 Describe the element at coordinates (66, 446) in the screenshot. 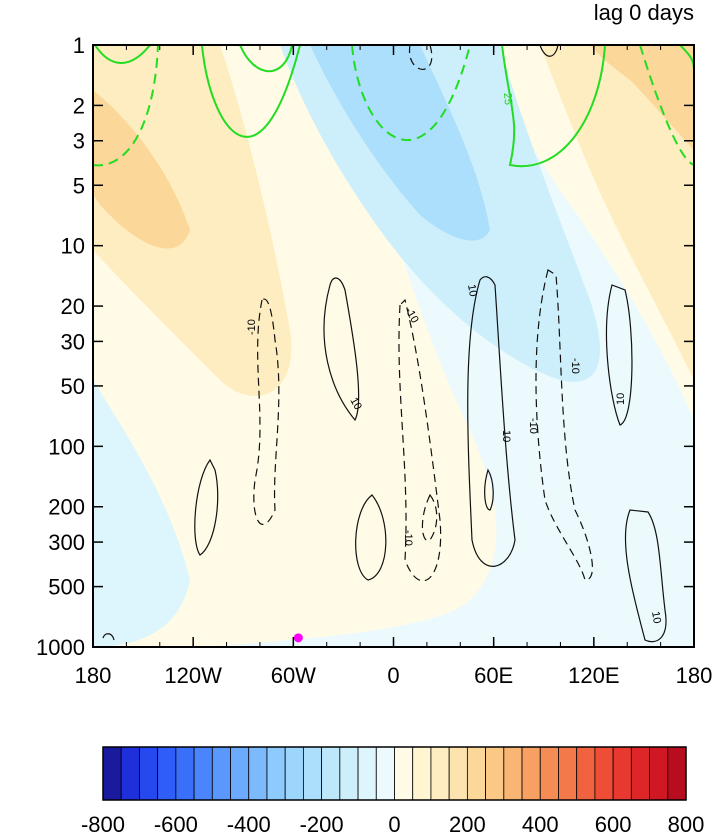

I see `y-tick-label: 100` at that location.